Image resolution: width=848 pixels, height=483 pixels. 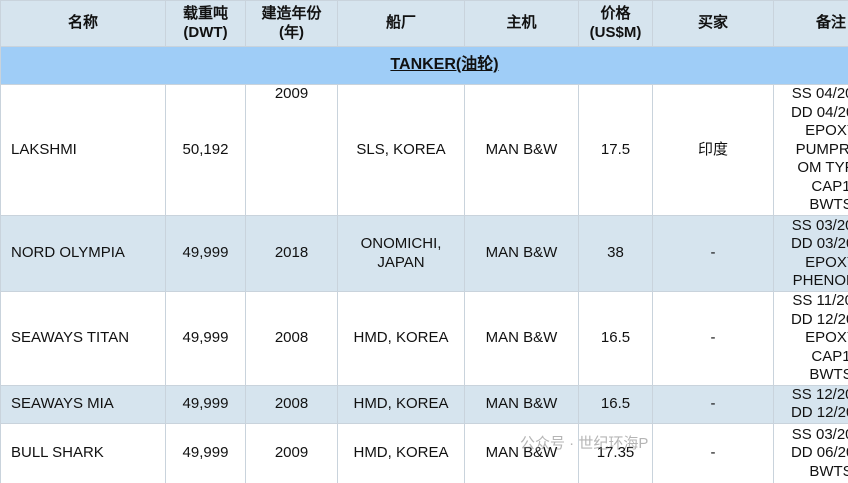 What do you see at coordinates (615, 32) in the screenshot?
I see `cell-line: (US$M)` at bounding box center [615, 32].